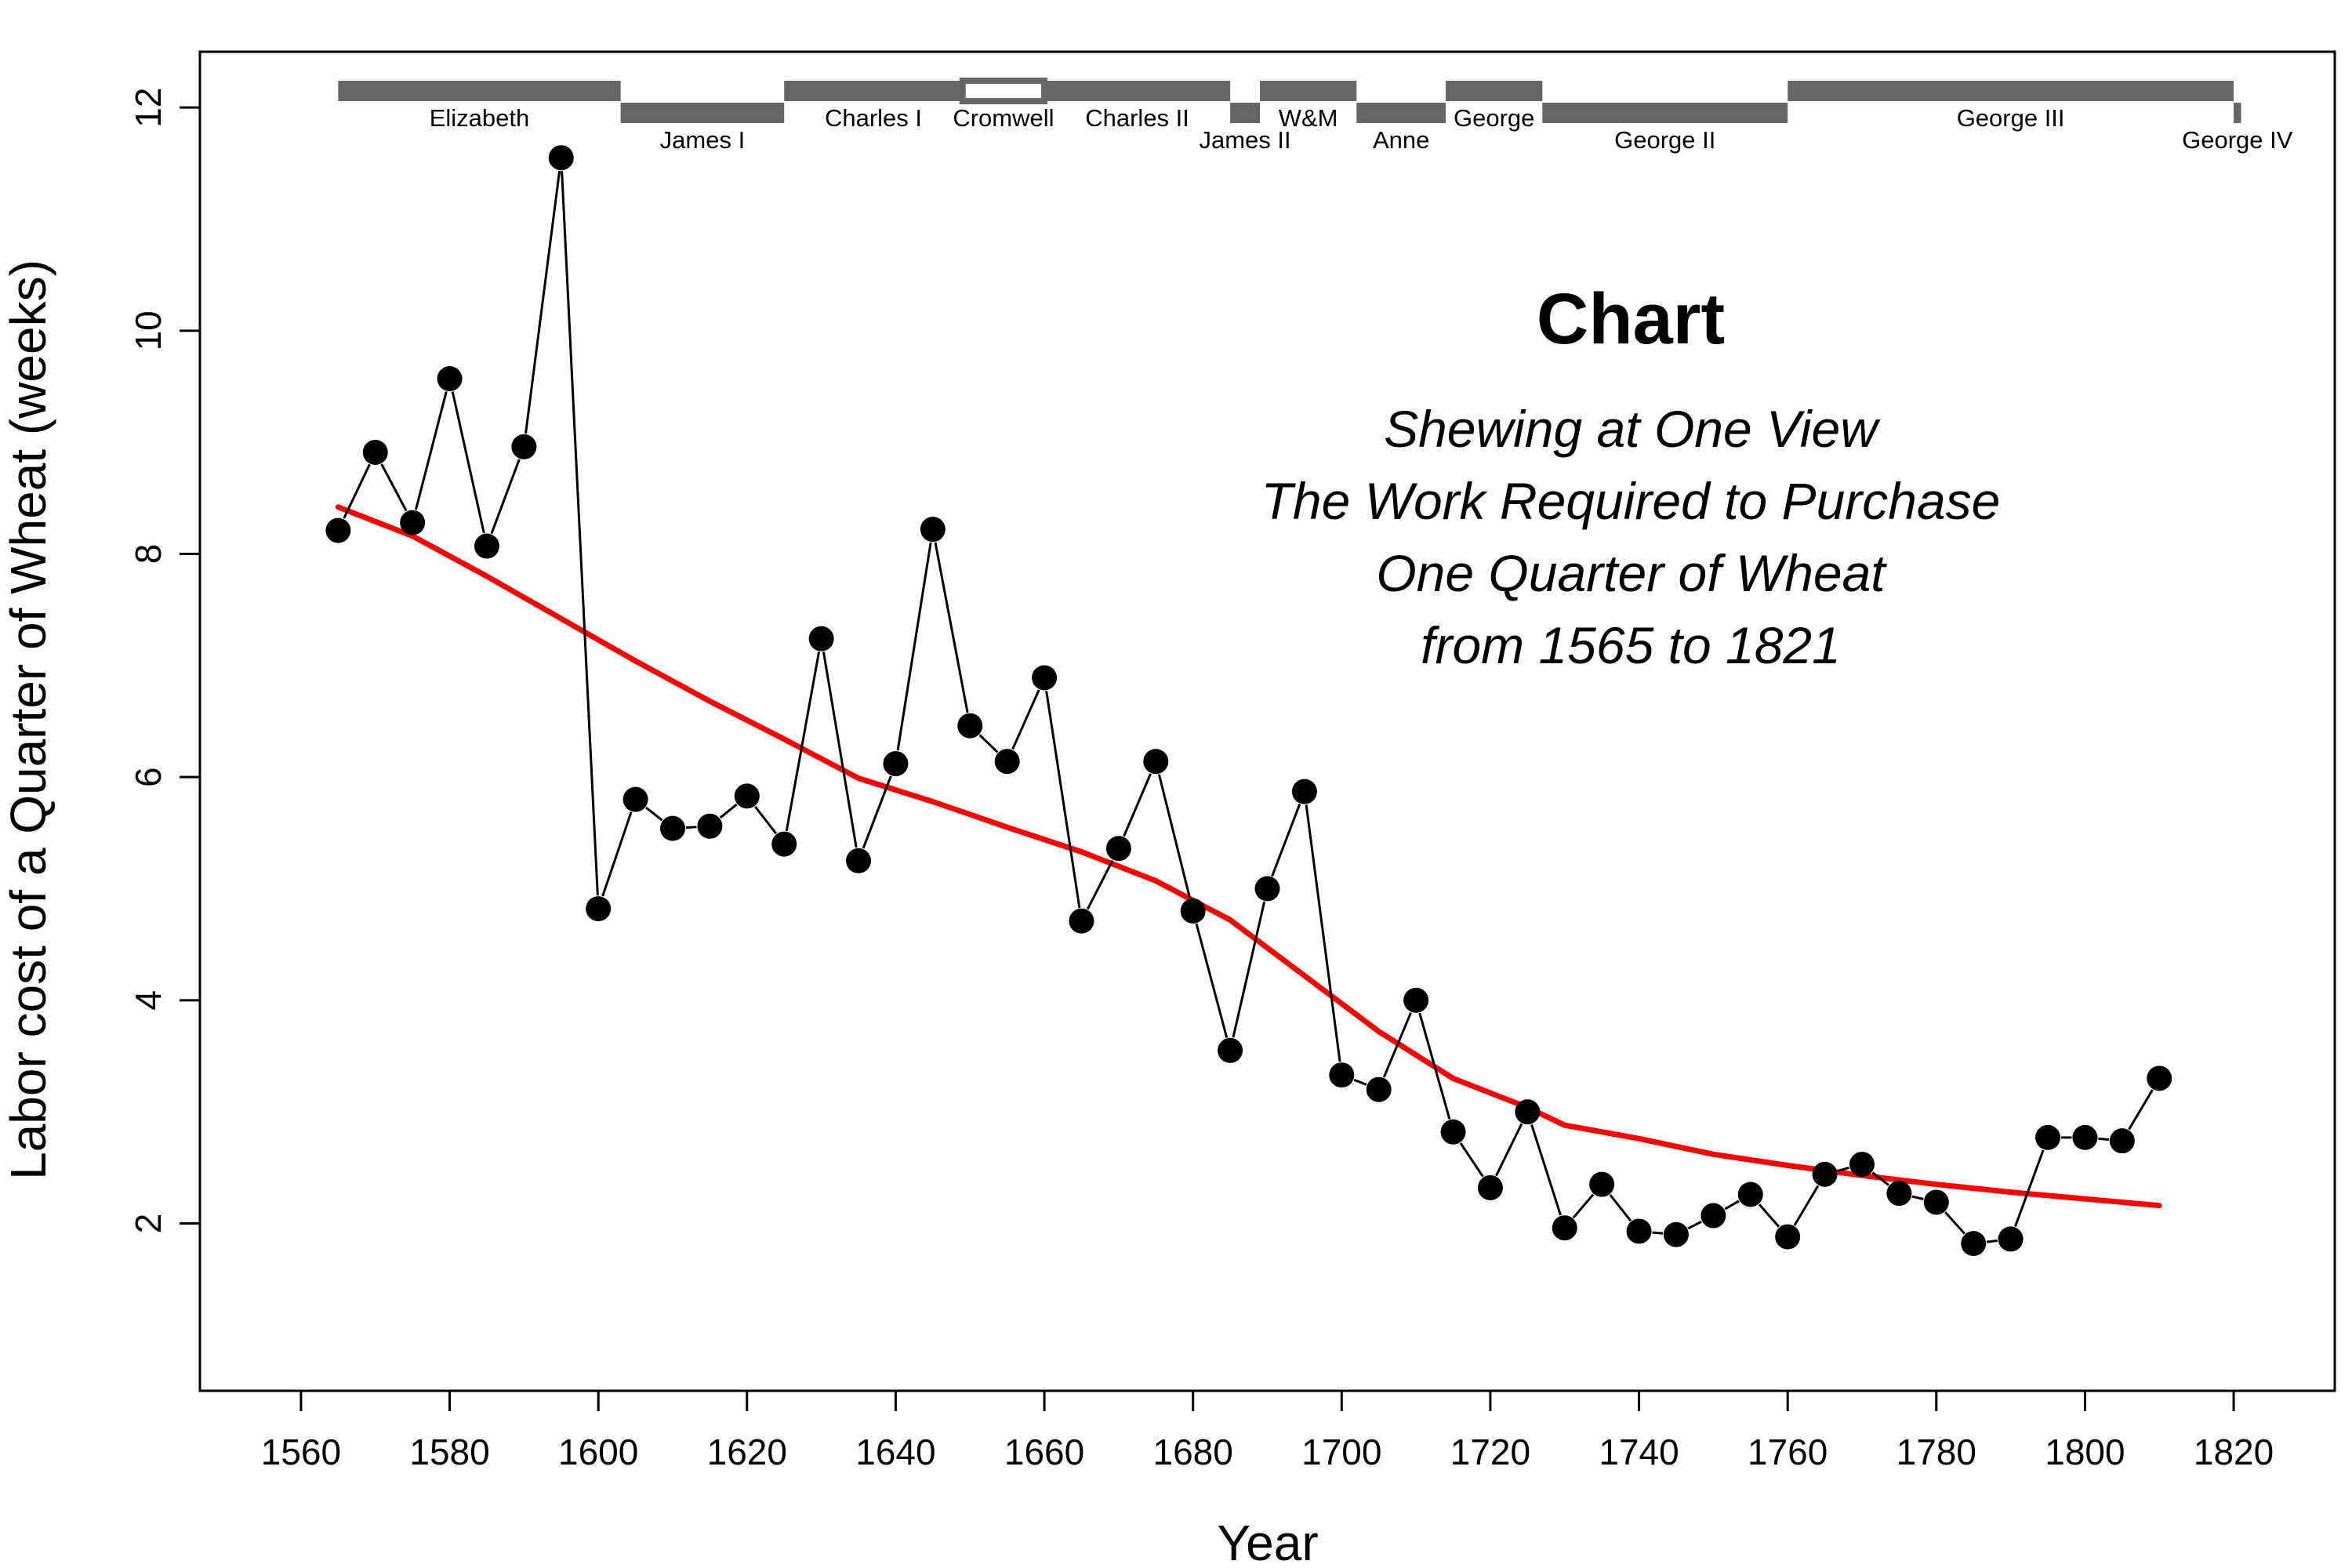 This screenshot has width=2352, height=1568. Describe the element at coordinates (480, 118) in the screenshot. I see `reign-label: Elizabeth` at that location.